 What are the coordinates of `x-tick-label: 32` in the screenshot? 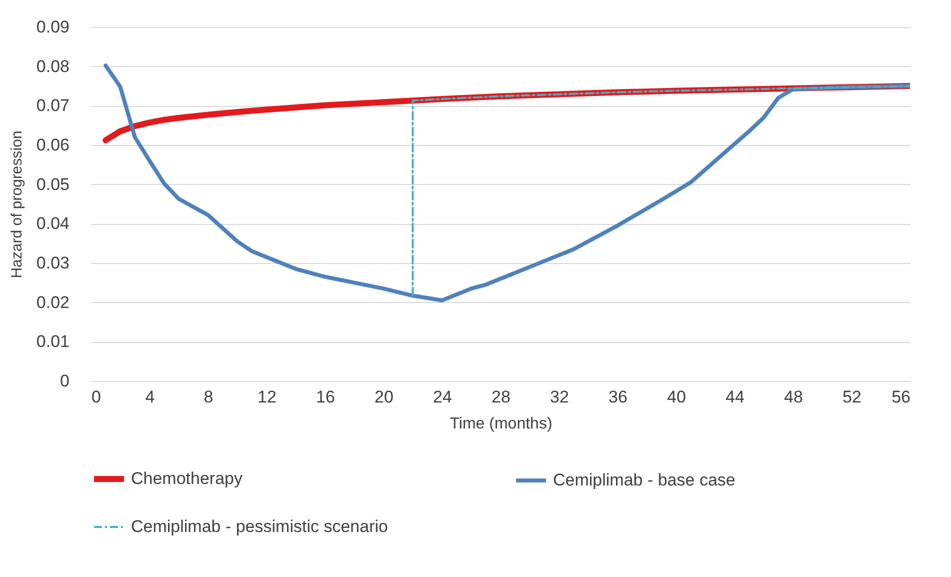 It's located at (559, 397).